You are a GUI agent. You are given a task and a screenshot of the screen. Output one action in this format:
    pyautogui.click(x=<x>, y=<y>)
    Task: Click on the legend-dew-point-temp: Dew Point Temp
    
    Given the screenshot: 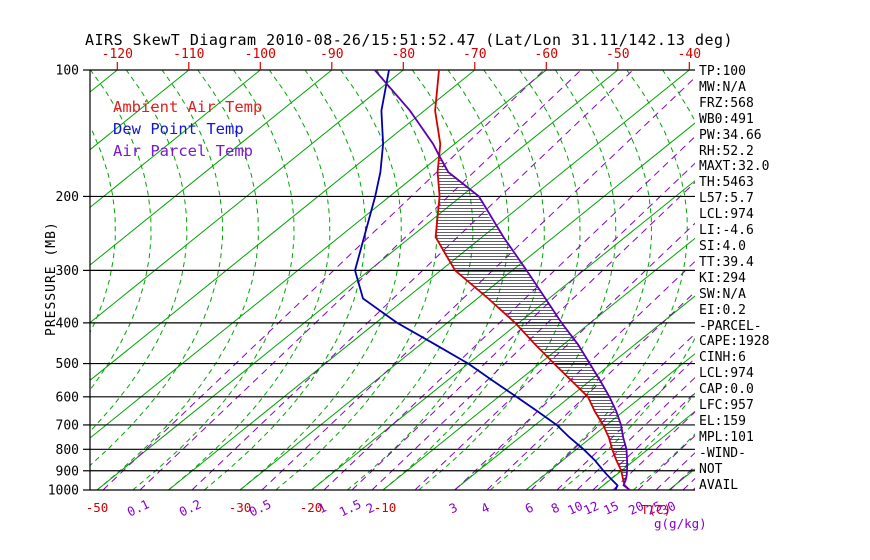 What is the action you would take?
    pyautogui.click(x=178, y=129)
    